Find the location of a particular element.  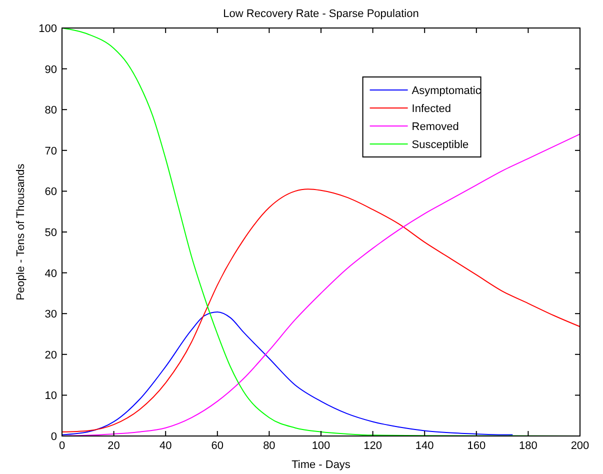

chart-title: Low Recovery Rate - Sparse Population is located at coordinates (321, 14).